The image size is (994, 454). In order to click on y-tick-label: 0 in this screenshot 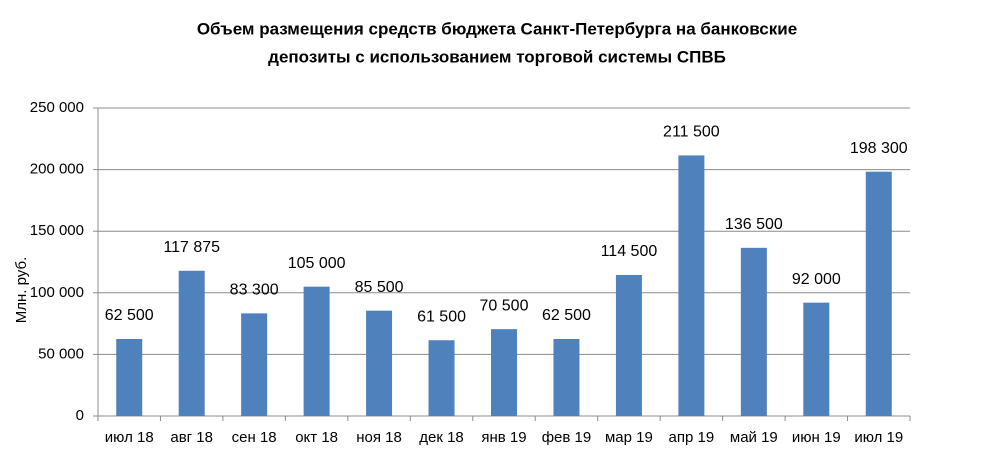, I will do `click(80, 415)`.